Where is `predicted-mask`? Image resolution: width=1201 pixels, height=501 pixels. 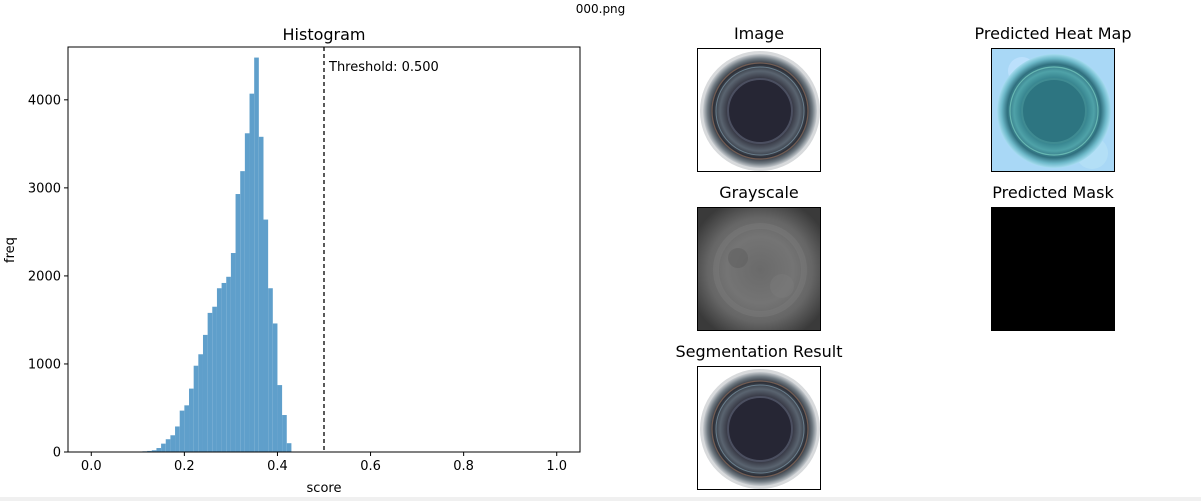 predicted-mask is located at coordinates (1053, 269).